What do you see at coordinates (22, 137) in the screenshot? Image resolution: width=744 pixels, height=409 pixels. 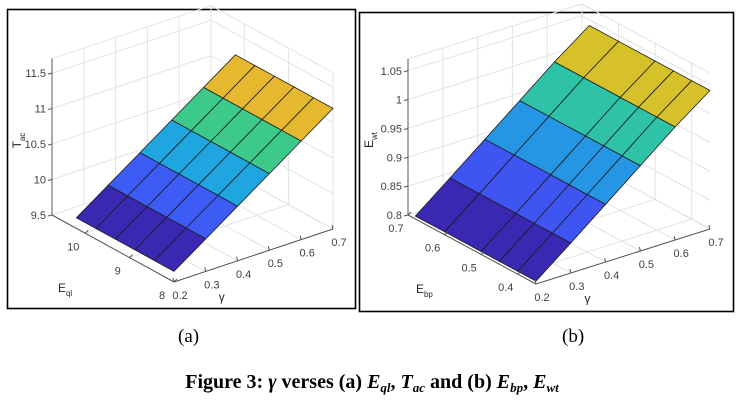 I see `z-axis-label-sub: ac` at bounding box center [22, 137].